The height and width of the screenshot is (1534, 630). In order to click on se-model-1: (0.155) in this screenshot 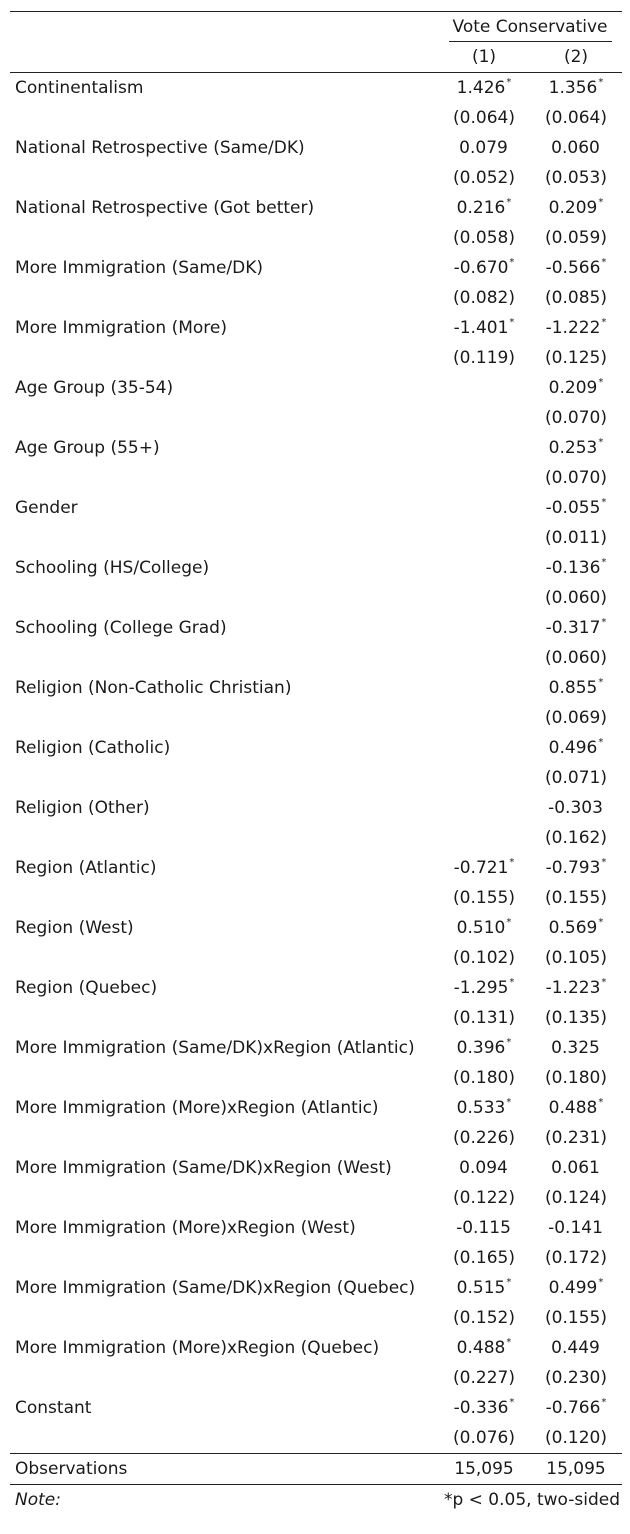, I will do `click(484, 898)`.